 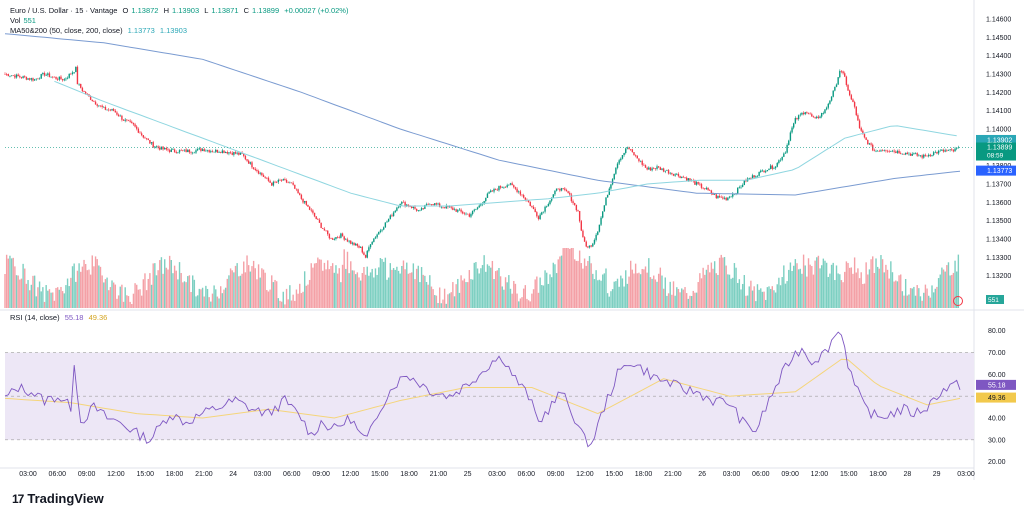 What do you see at coordinates (173, 30) in the screenshot?
I see `ma200-value: 1.13903` at bounding box center [173, 30].